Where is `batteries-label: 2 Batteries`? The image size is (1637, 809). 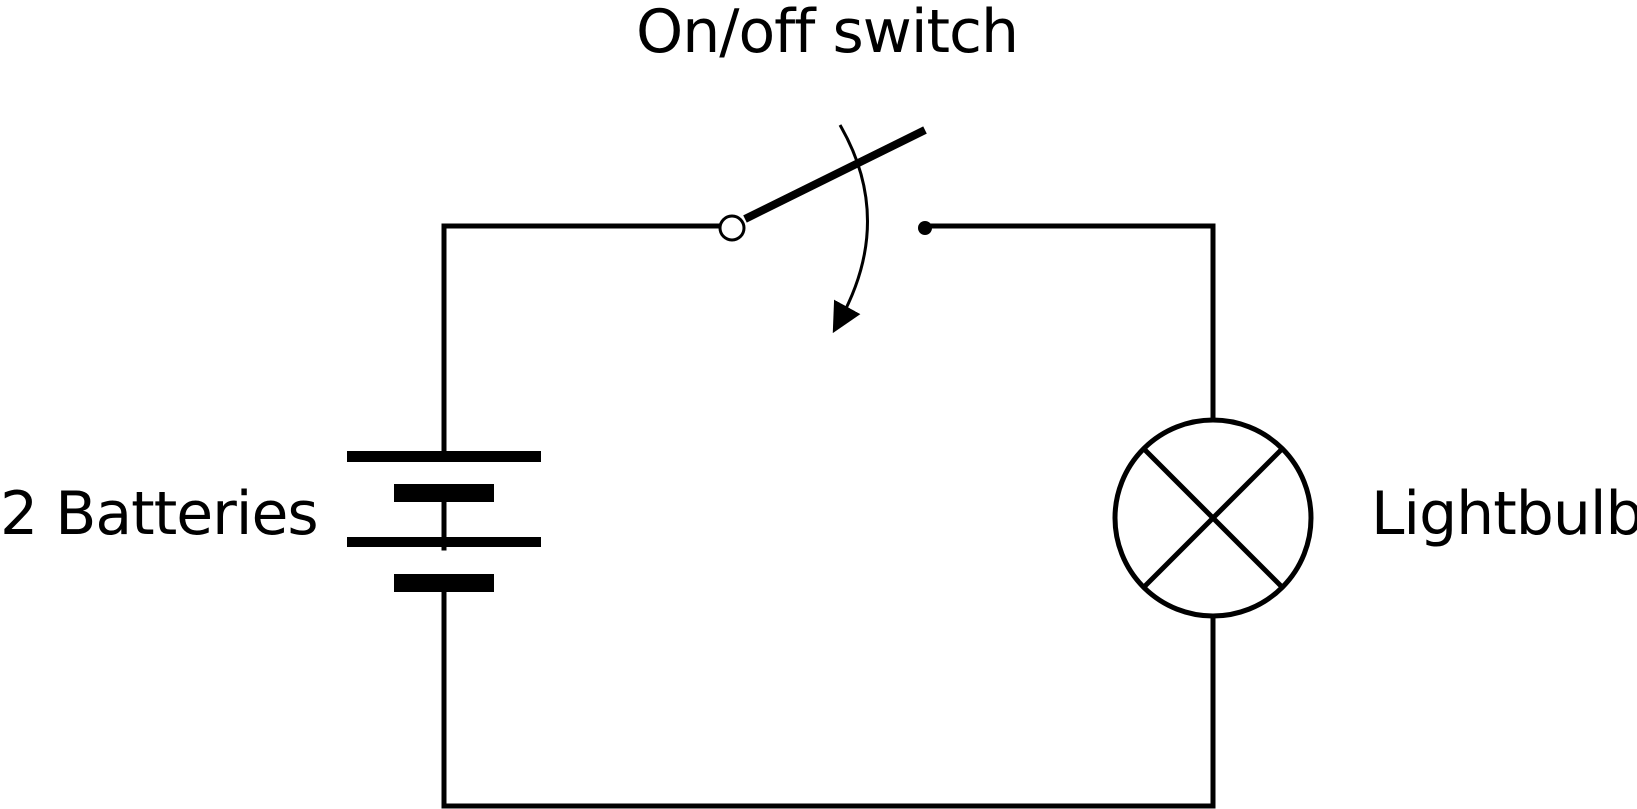 batteries-label: 2 Batteries is located at coordinates (159, 514).